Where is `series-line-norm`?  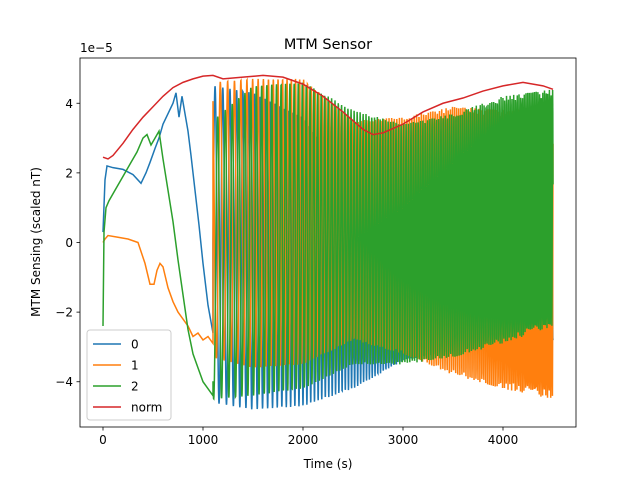 series-line-norm is located at coordinates (328, 117).